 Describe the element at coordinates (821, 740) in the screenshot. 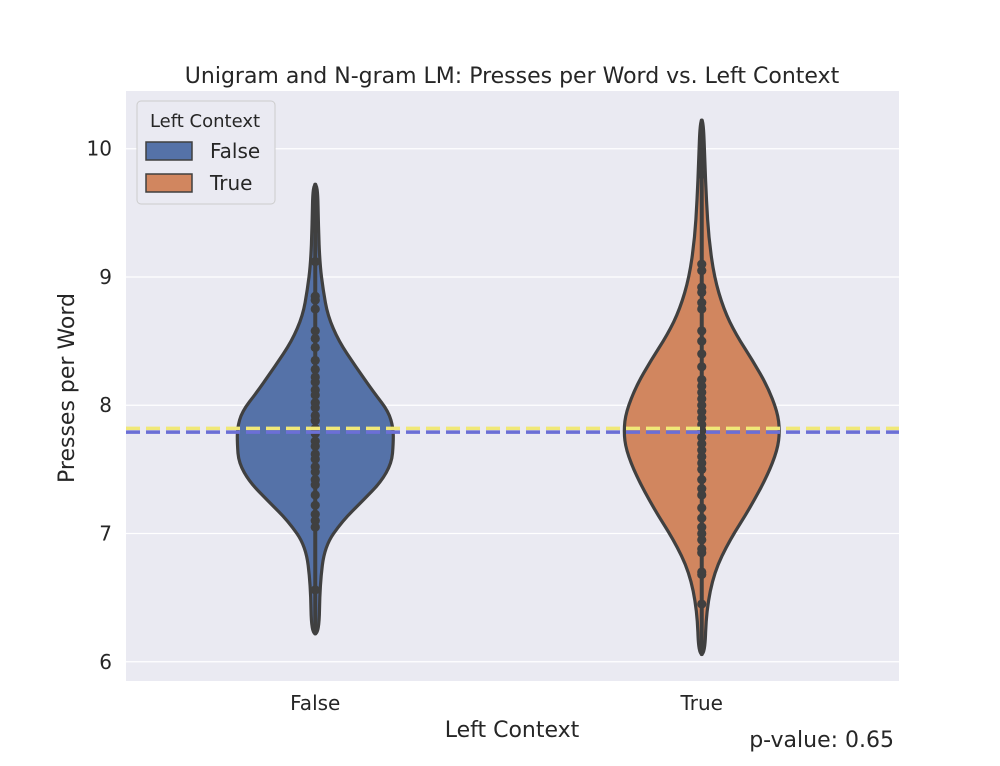

I see `p-value-annotation: p-value: 0.65` at that location.